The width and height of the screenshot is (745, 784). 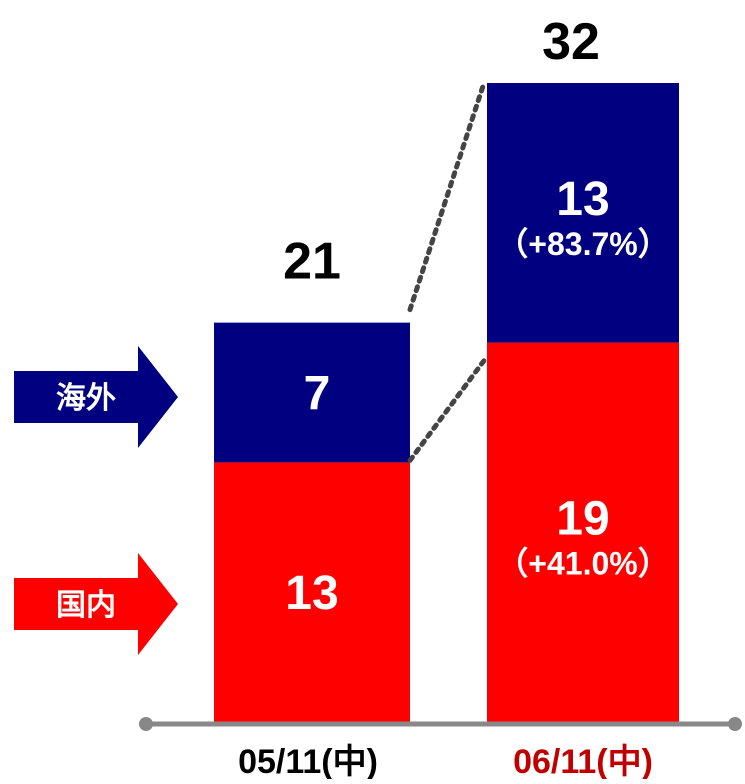 What do you see at coordinates (308, 761) in the screenshot?
I see `category-label: 05/11(中)` at bounding box center [308, 761].